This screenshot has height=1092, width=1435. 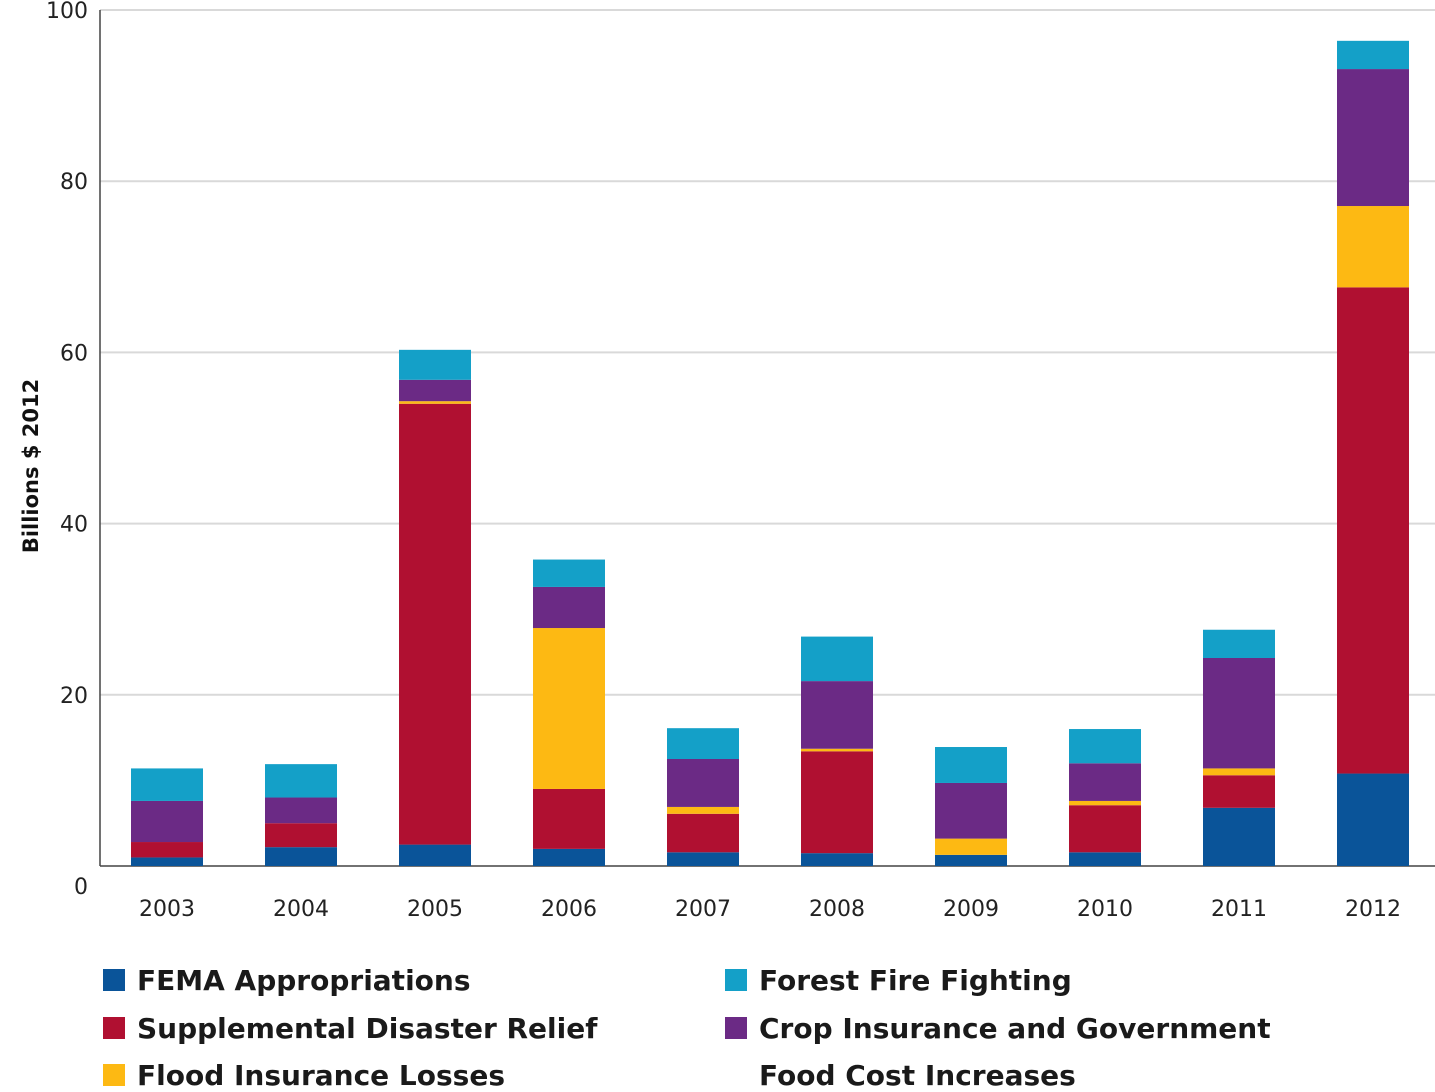 I want to click on y-tick-label: 60, so click(x=74, y=353).